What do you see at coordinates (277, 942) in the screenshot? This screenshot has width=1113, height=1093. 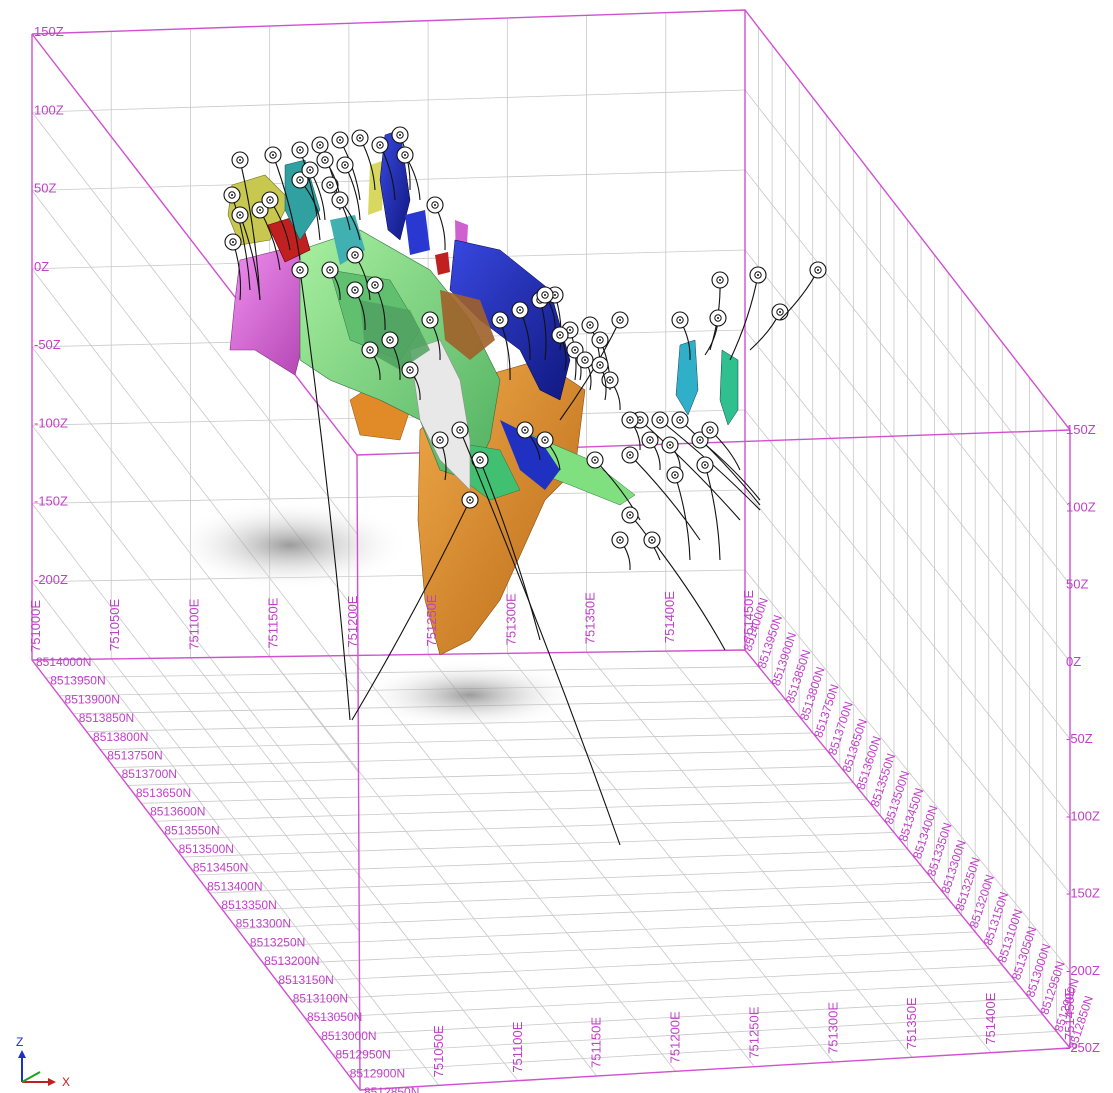 I see `northing-label-left: 8513250N` at bounding box center [277, 942].